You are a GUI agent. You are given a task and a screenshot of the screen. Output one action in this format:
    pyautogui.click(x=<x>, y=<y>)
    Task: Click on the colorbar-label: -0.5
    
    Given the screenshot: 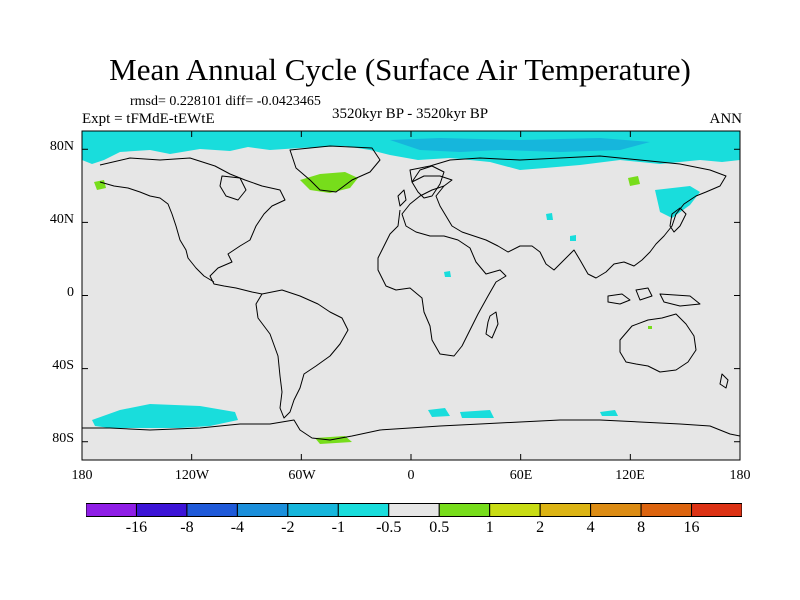 What is the action you would take?
    pyautogui.click(x=389, y=527)
    